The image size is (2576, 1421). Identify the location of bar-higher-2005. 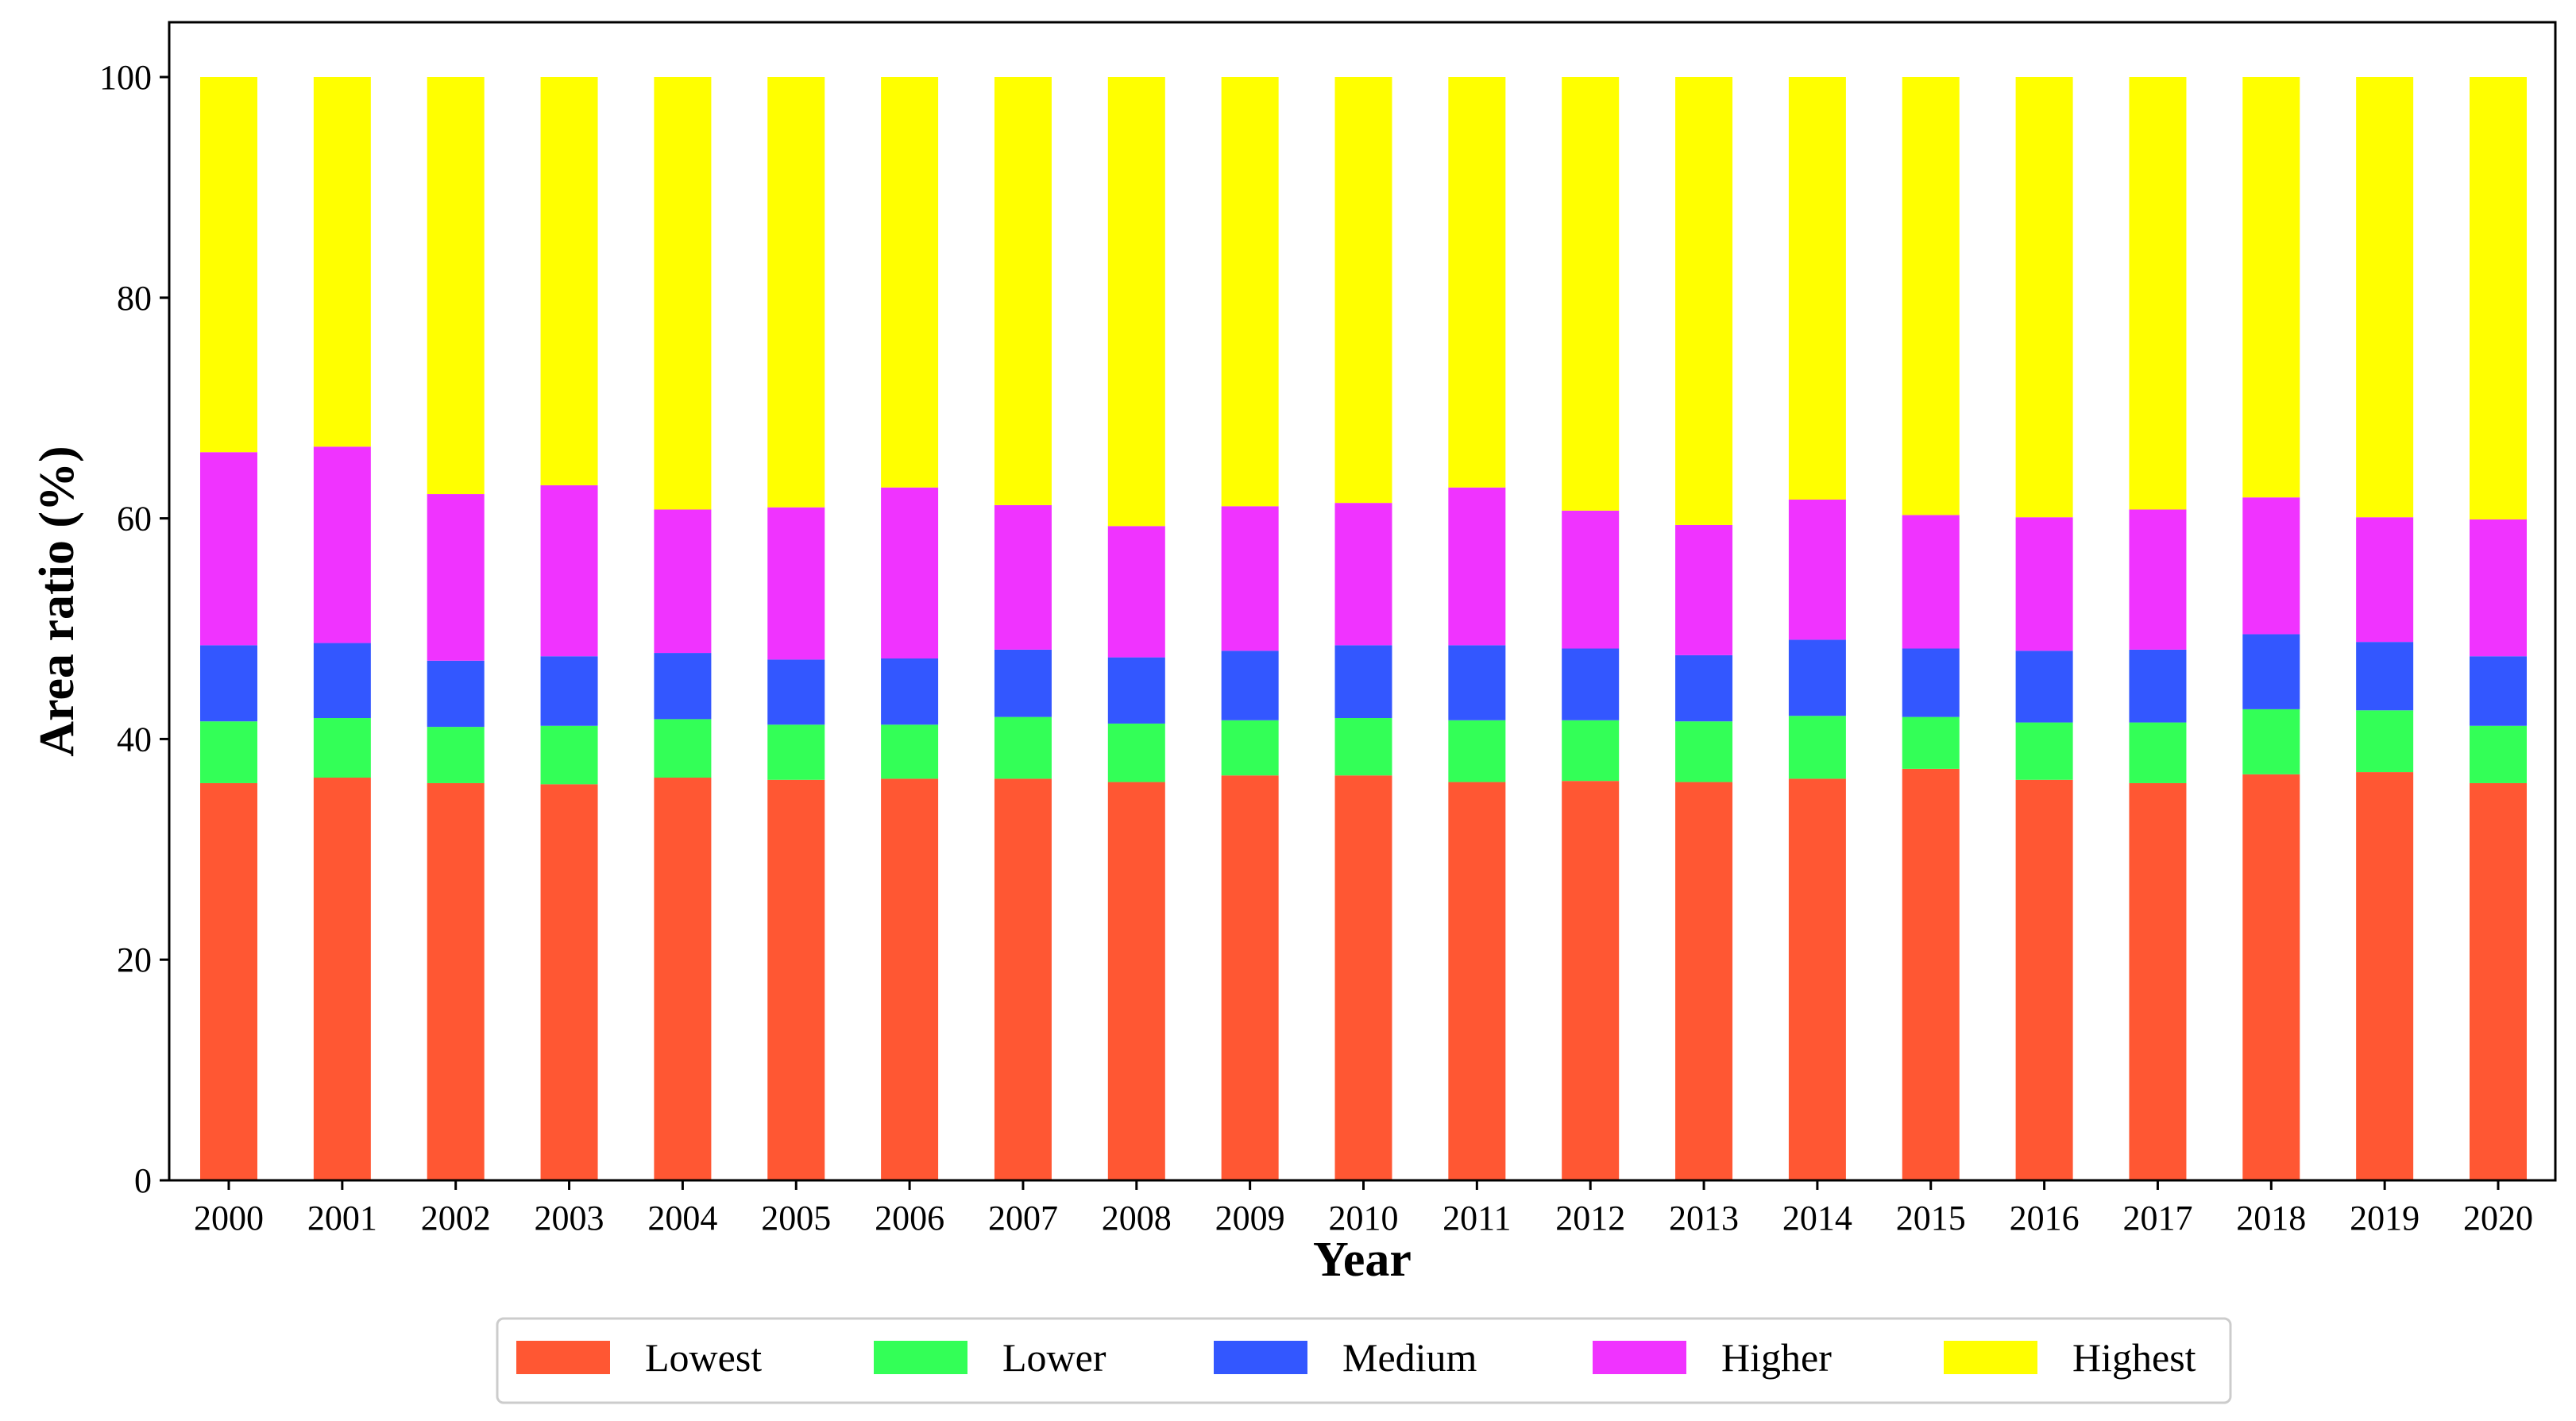
(796, 583).